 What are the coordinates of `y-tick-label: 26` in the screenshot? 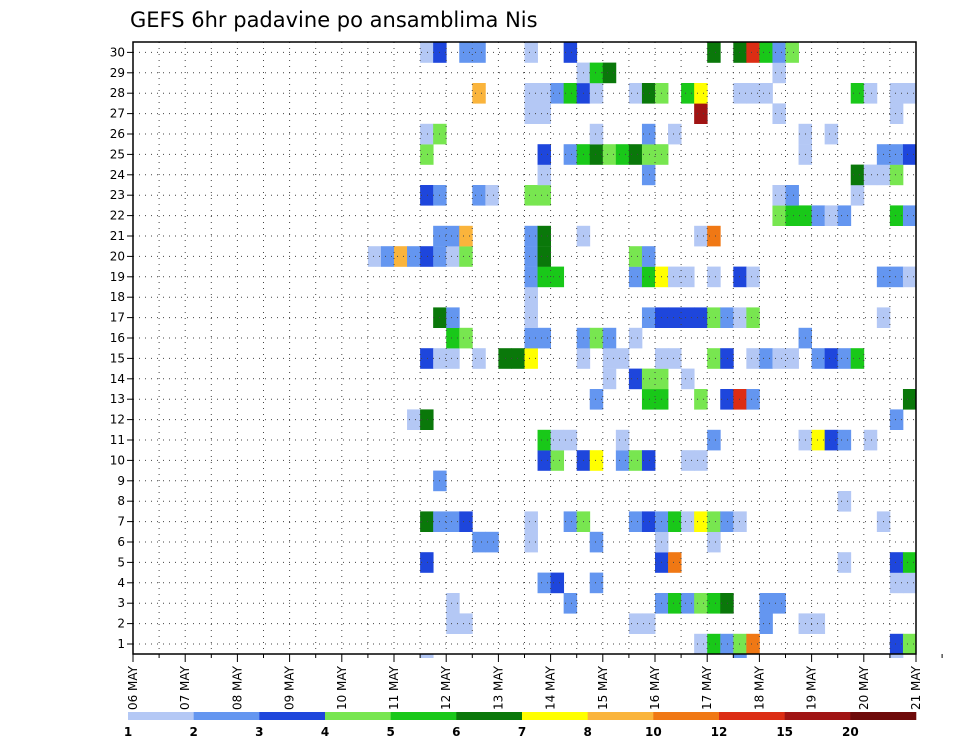 It's located at (117, 134).